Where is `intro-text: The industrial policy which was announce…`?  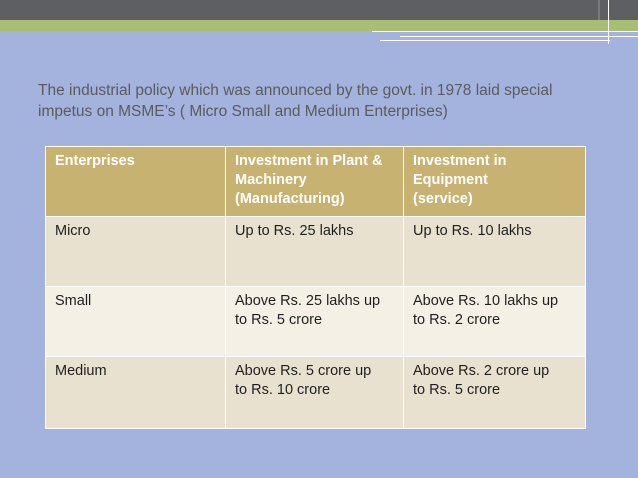
intro-text: The industrial policy which was announce… is located at coordinates (318, 101).